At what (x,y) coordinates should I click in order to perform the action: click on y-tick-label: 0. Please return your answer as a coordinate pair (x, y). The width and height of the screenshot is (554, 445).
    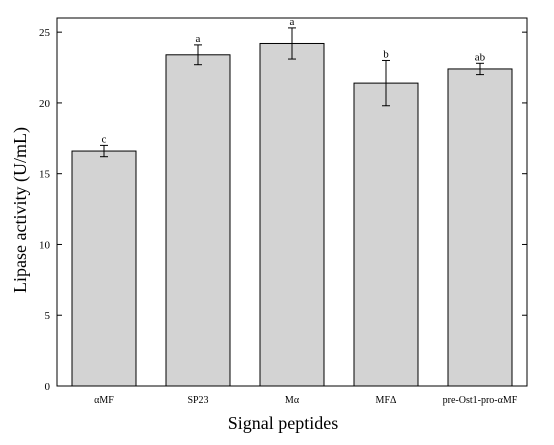
    Looking at the image, I should click on (48, 387).